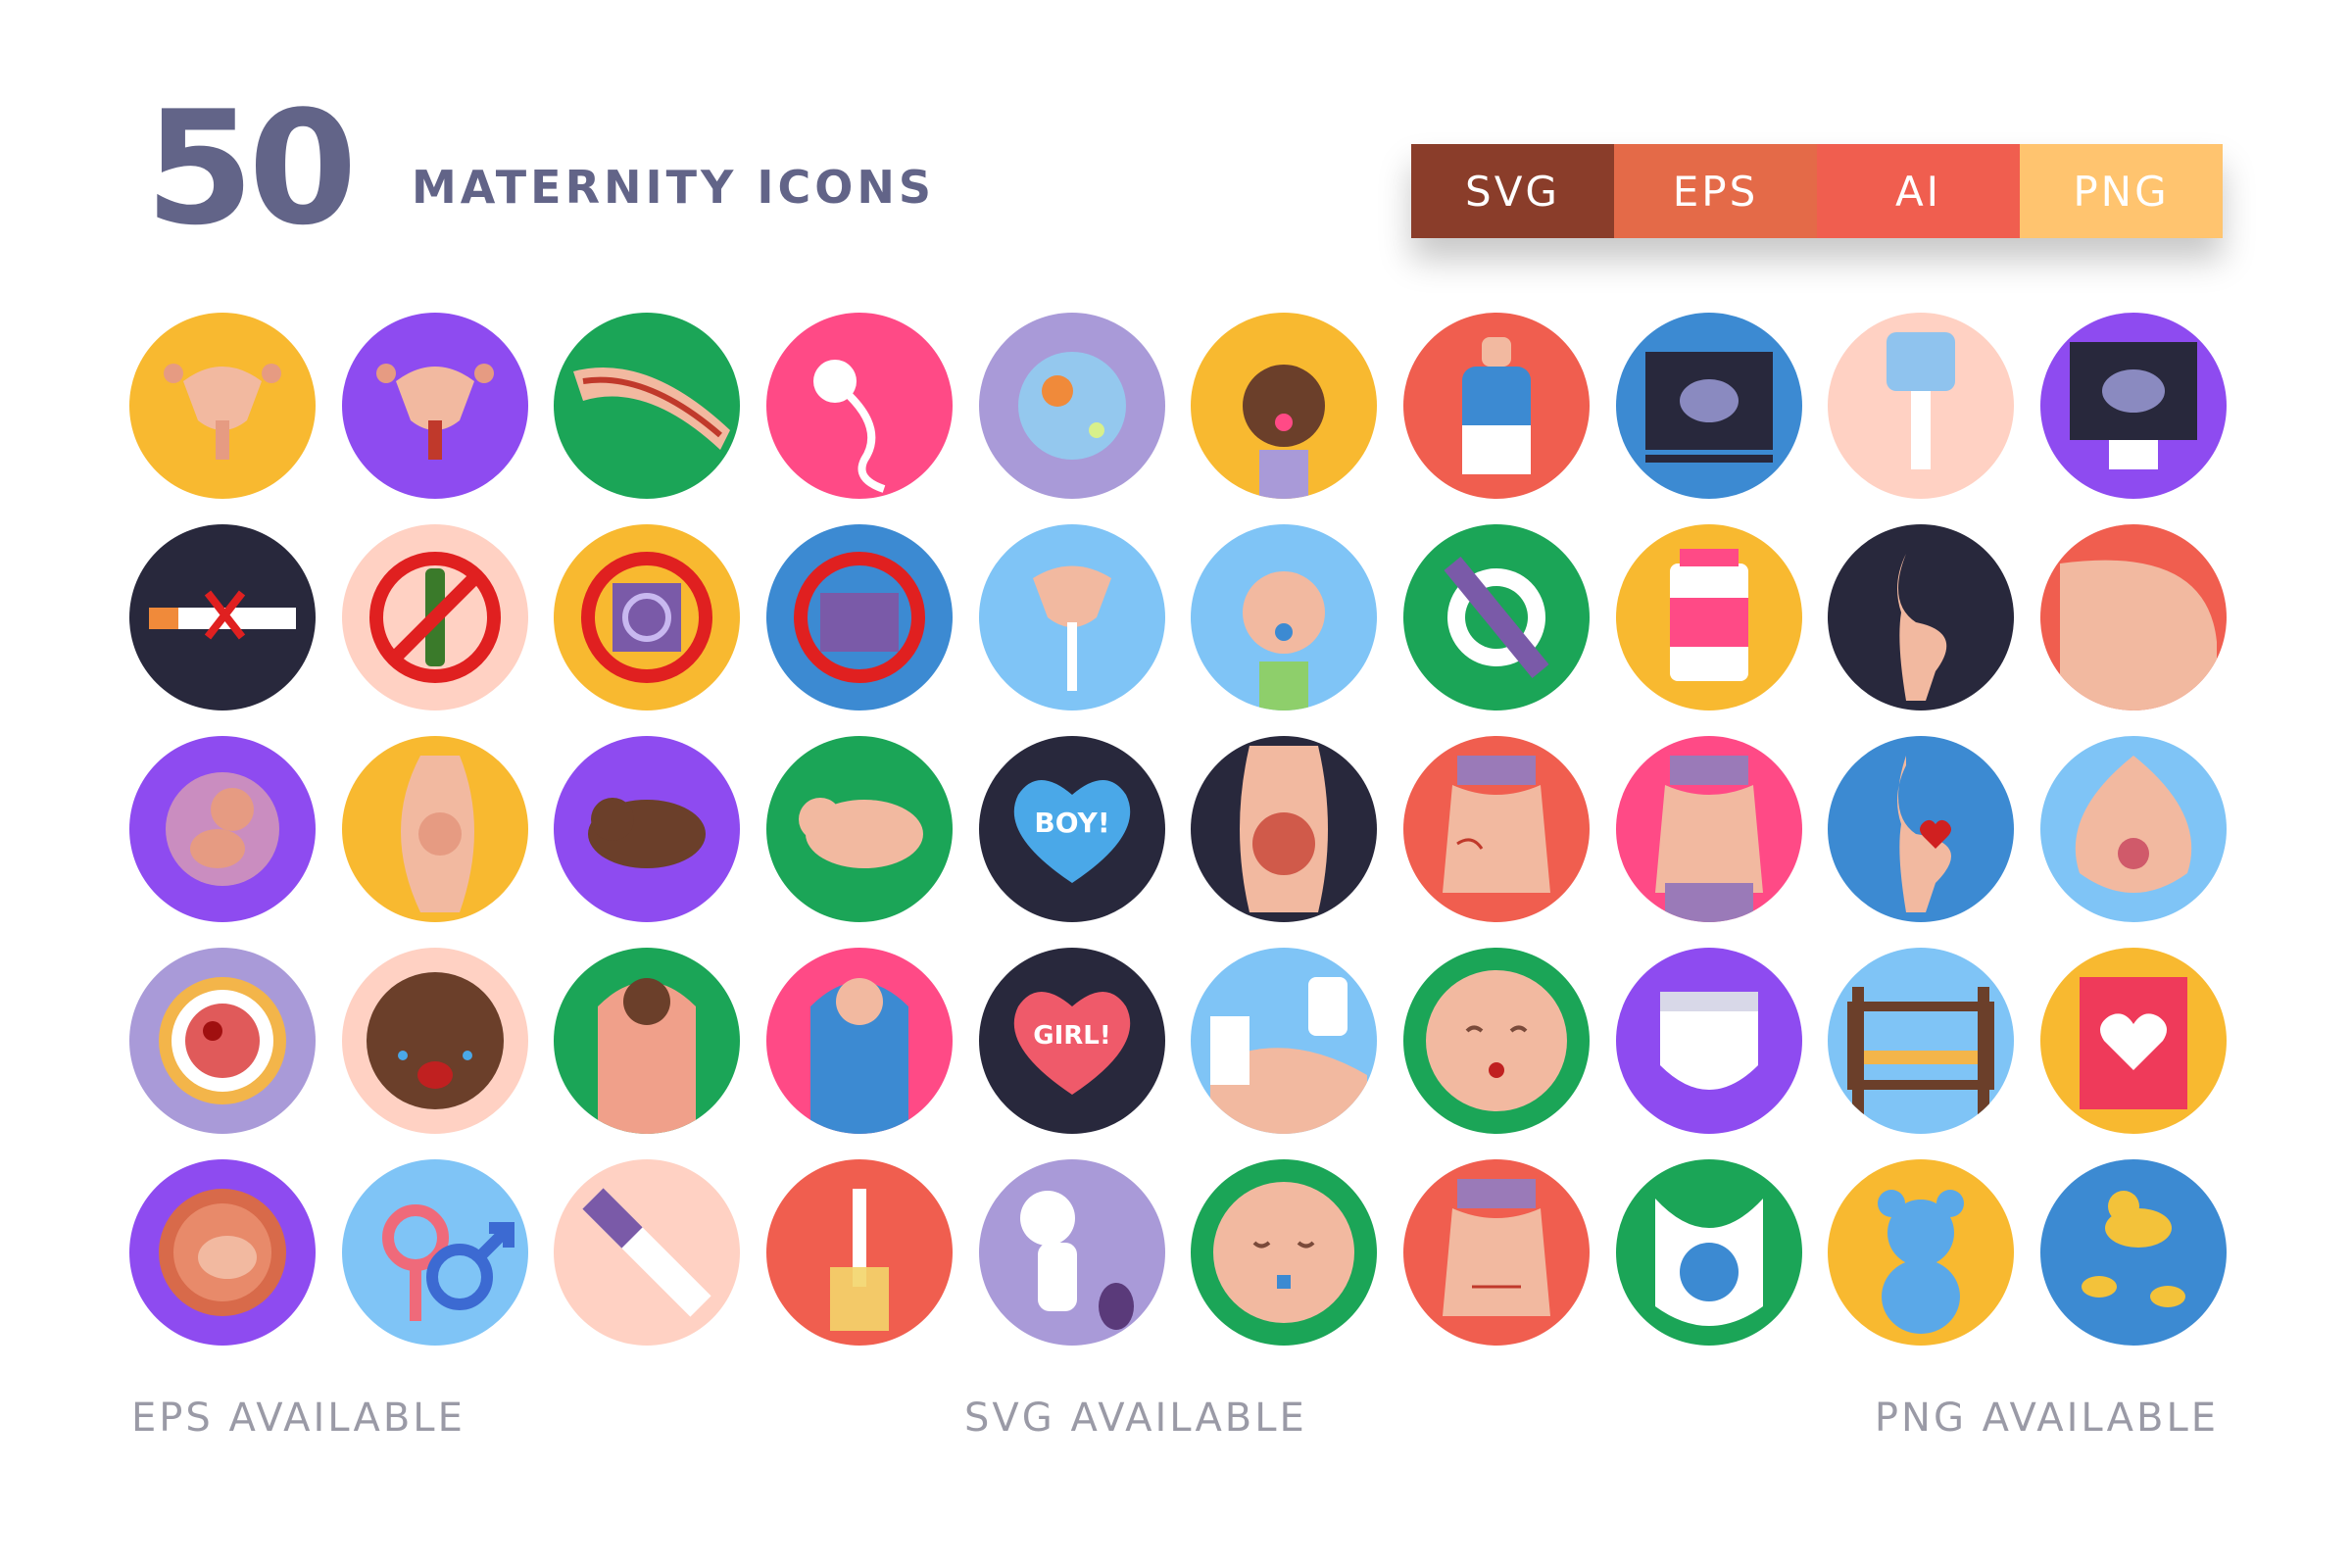 This screenshot has width=2352, height=1568. I want to click on embryo-icon, so click(223, 1252).